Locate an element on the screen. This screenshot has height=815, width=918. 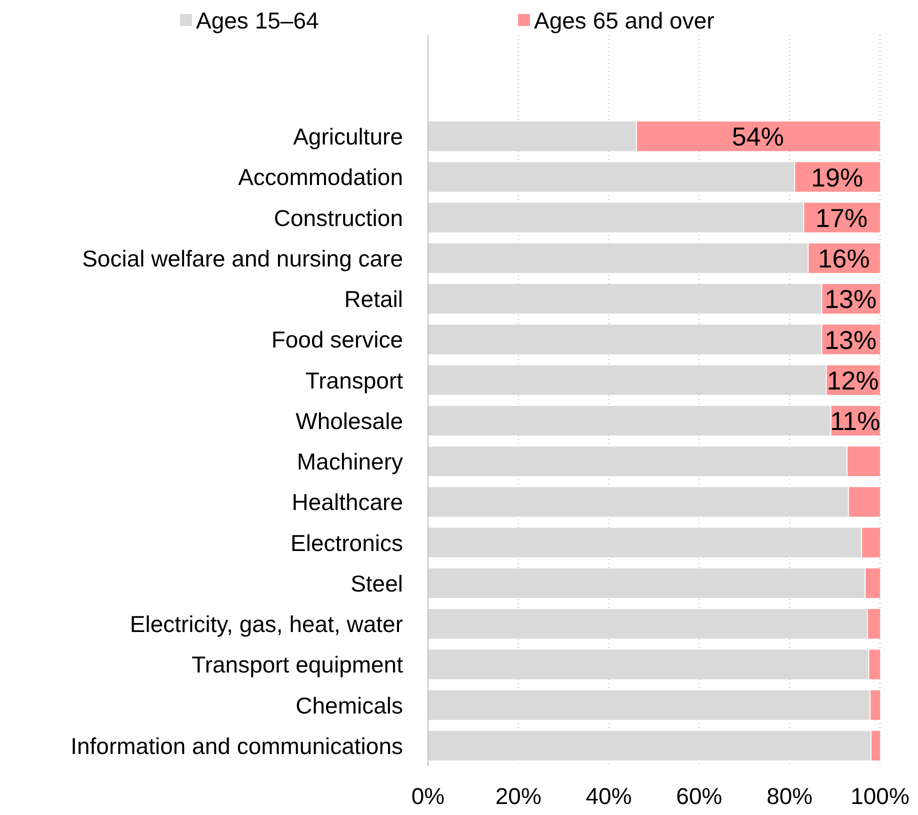
data-label: 11% is located at coordinates (855, 421).